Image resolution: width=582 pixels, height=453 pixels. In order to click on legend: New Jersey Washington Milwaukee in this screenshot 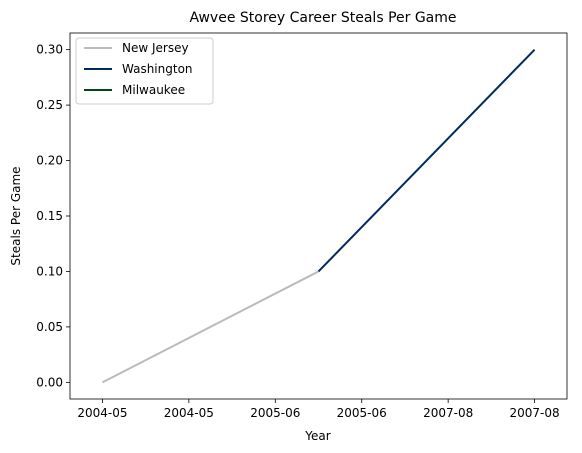, I will do `click(144, 71)`.